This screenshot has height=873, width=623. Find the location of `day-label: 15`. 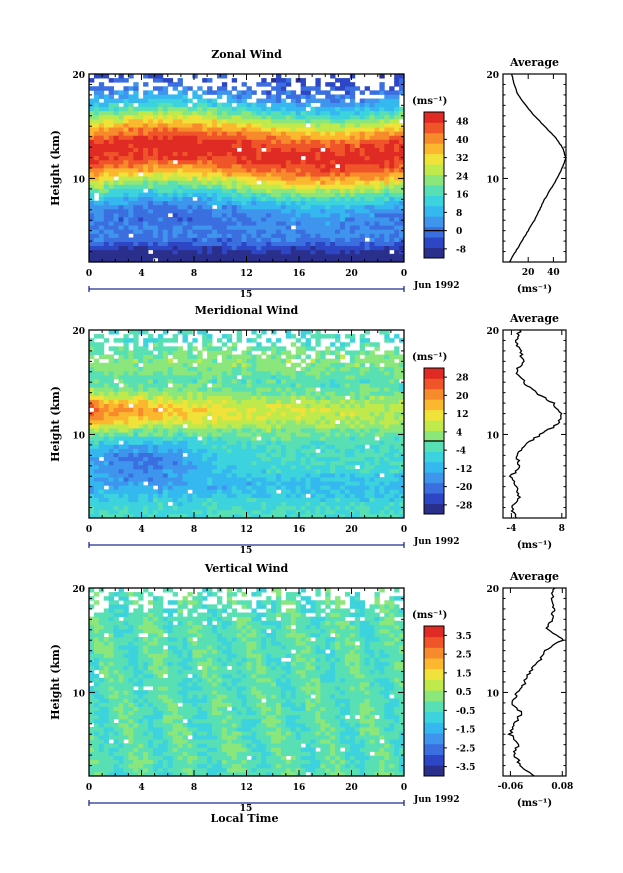

day-label: 15 is located at coordinates (246, 295).